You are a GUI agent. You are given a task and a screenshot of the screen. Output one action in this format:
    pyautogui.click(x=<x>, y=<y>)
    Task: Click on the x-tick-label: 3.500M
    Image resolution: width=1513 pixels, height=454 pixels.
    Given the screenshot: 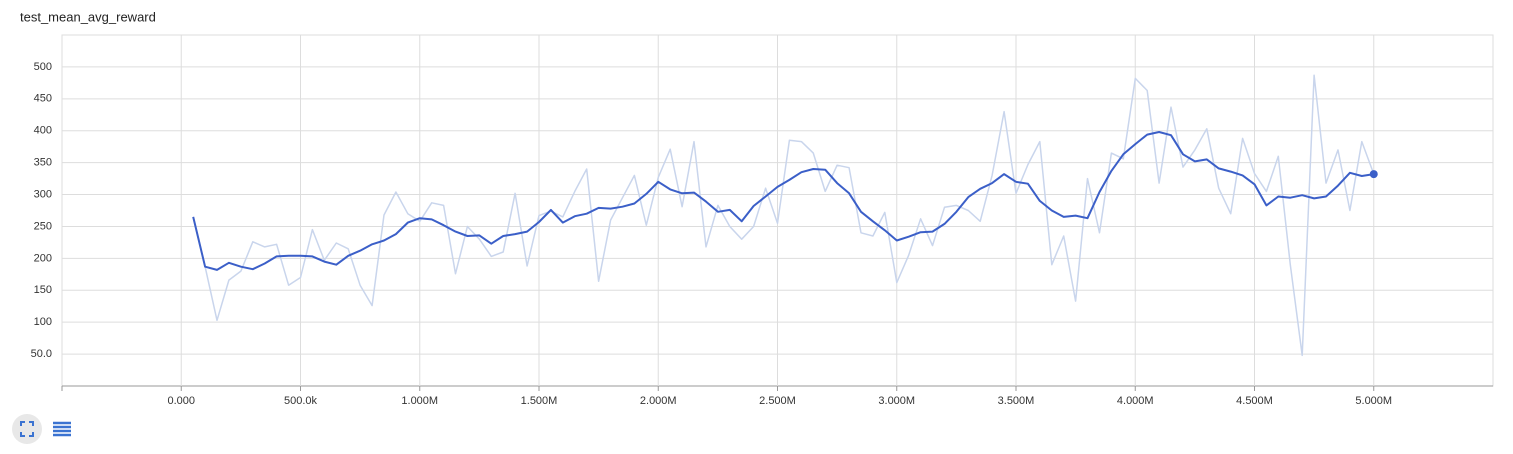 What is the action you would take?
    pyautogui.click(x=1016, y=401)
    